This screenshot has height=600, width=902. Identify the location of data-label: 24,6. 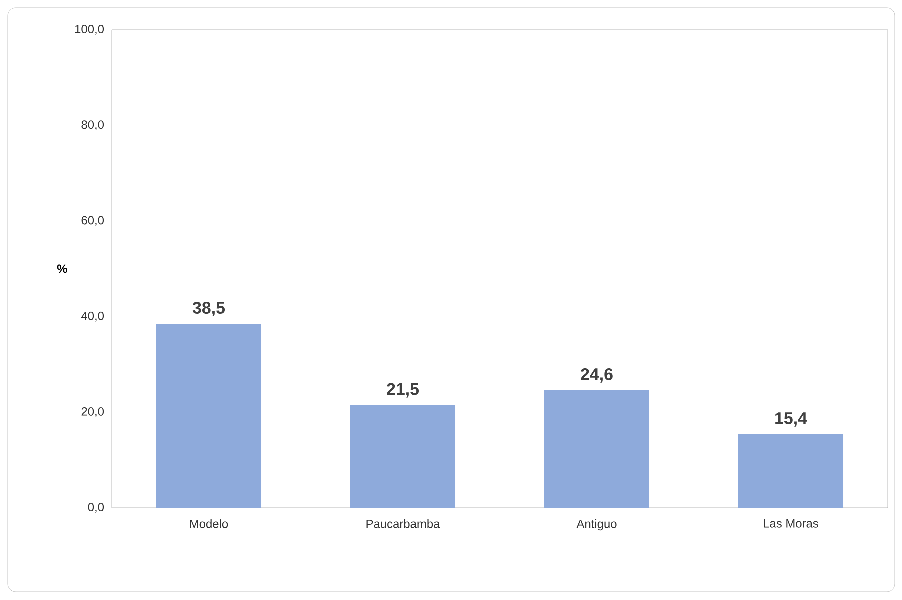
(597, 375).